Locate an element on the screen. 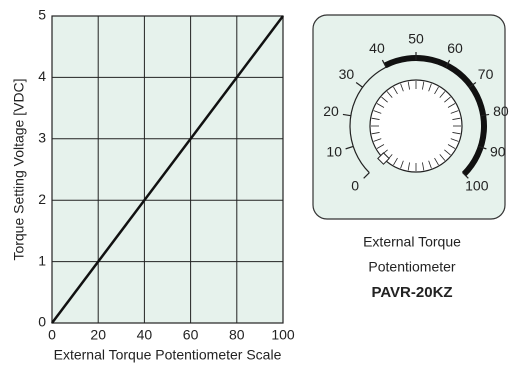 Image resolution: width=515 pixels, height=371 pixels. dial-label: 70 is located at coordinates (486, 74).